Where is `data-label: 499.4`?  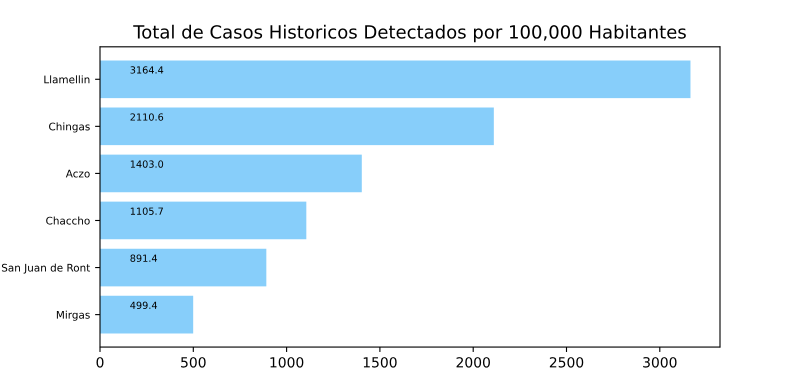
data-label: 499.4 is located at coordinates (144, 305).